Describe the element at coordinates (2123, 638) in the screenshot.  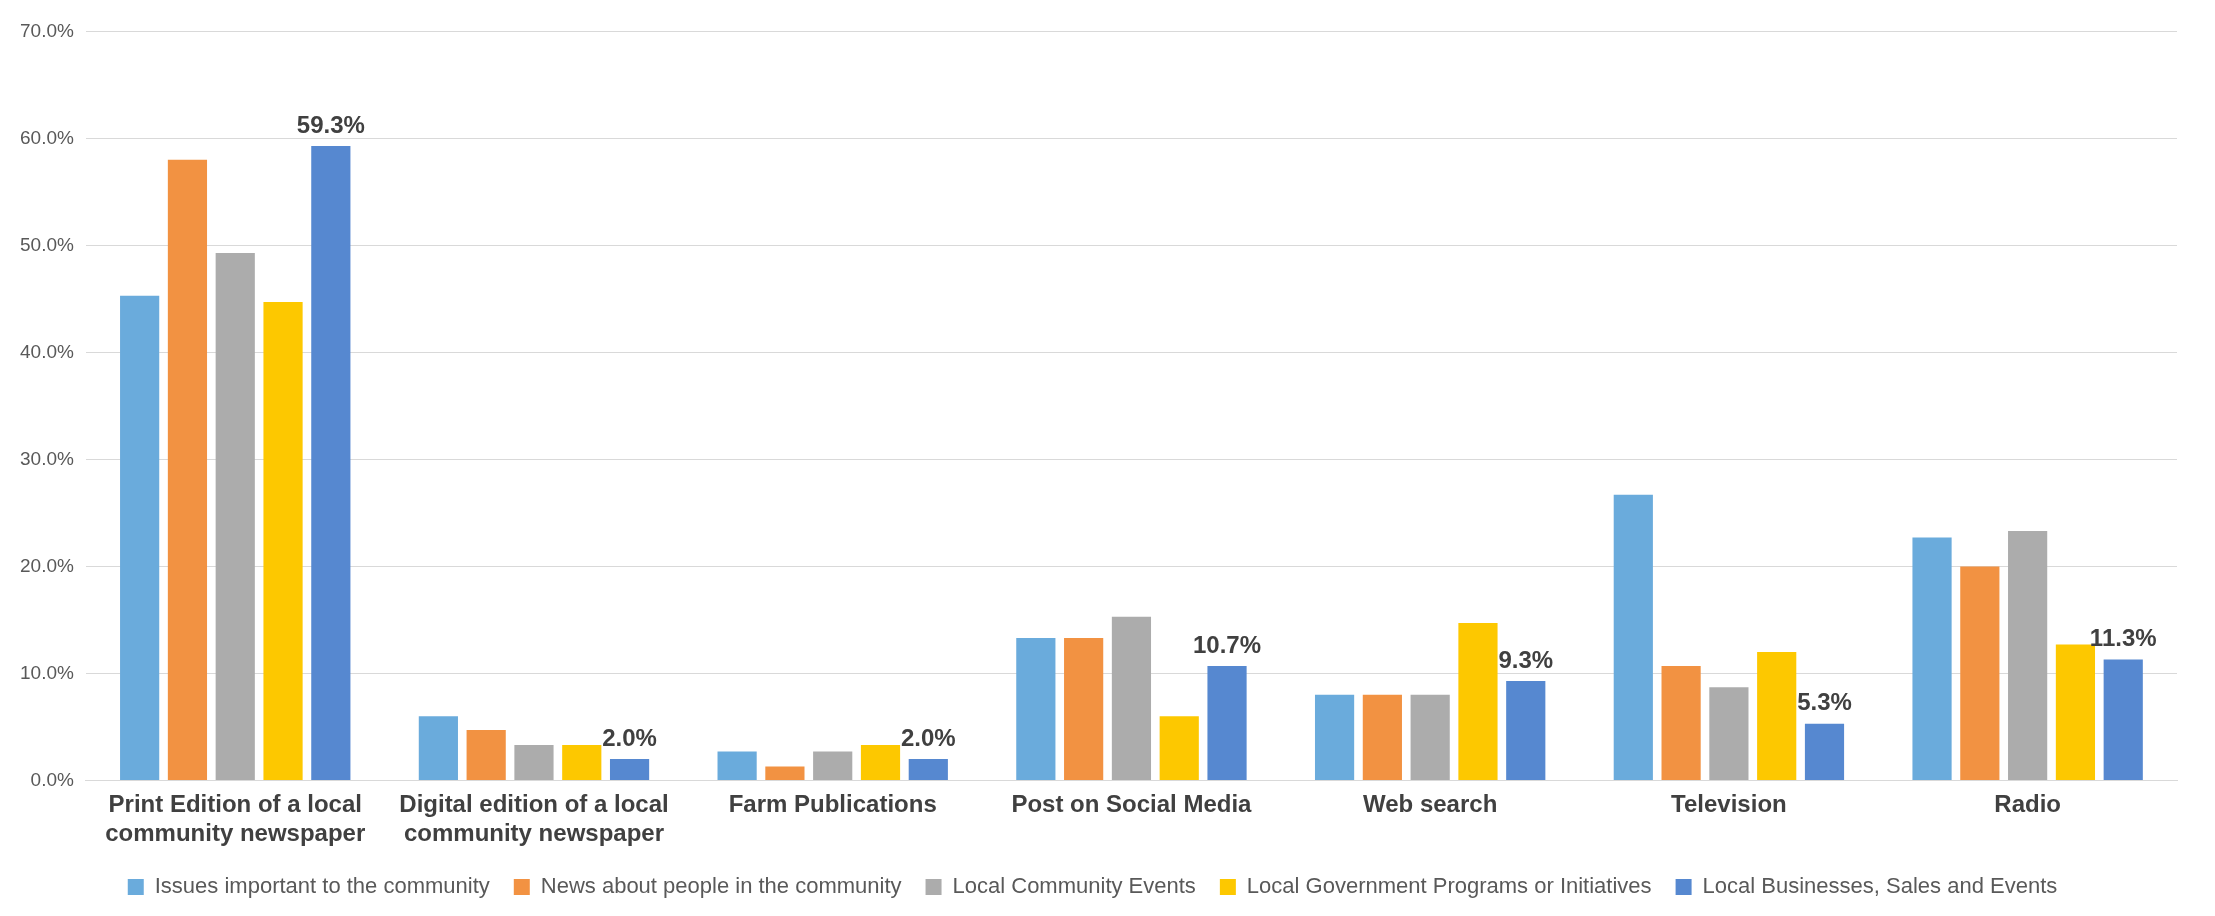
I see `data-label: 11.3%` at that location.